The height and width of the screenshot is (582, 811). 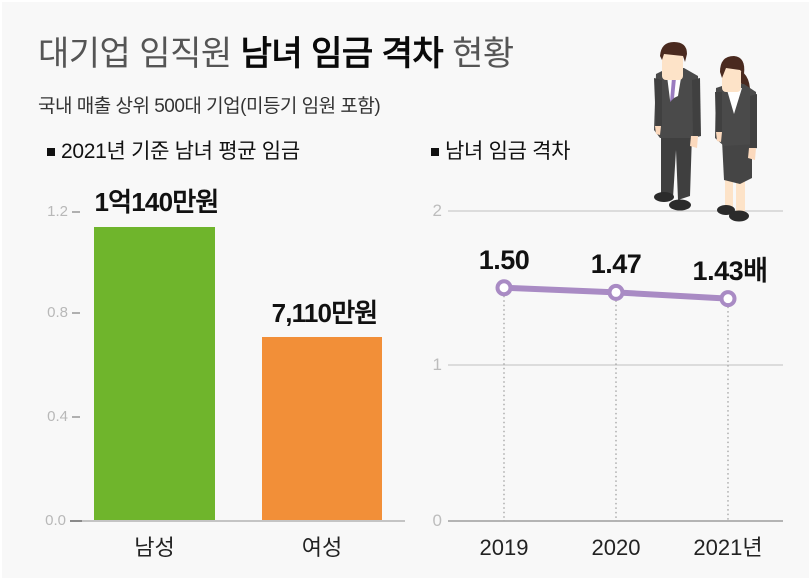 What do you see at coordinates (55, 520) in the screenshot?
I see `y-tick-label: 0.0` at bounding box center [55, 520].